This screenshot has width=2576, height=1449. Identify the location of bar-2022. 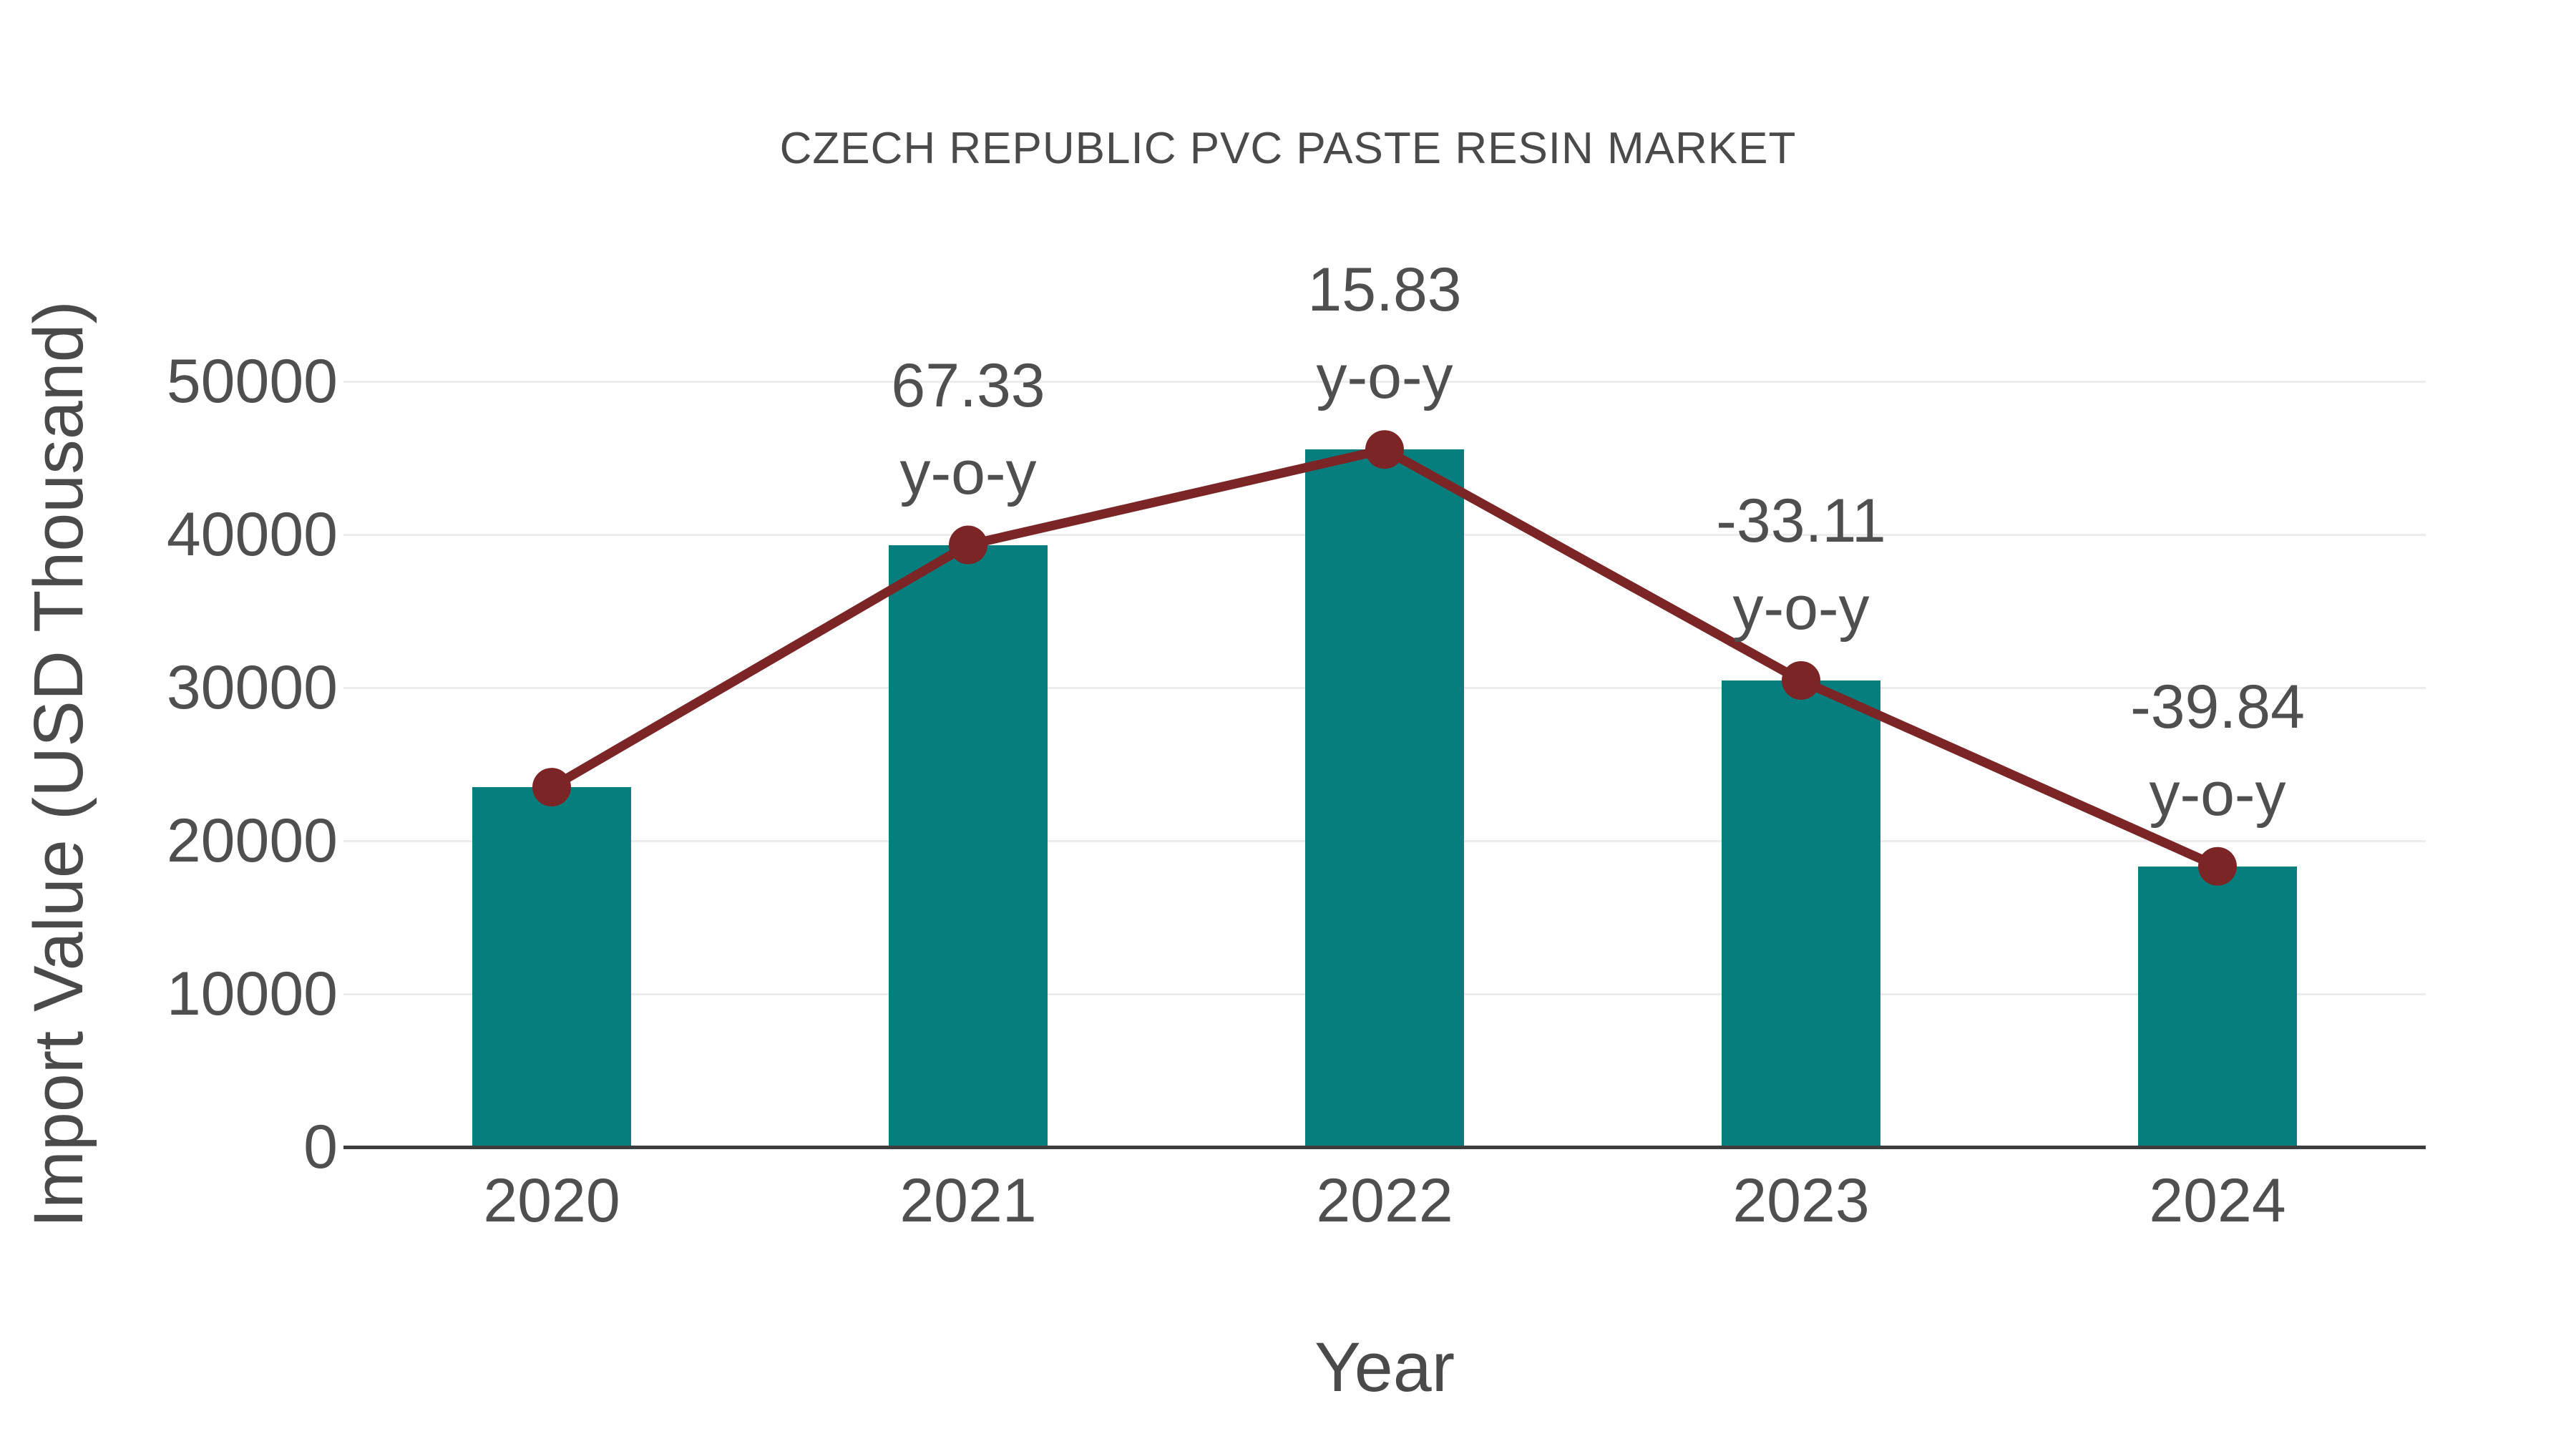
(1384, 798).